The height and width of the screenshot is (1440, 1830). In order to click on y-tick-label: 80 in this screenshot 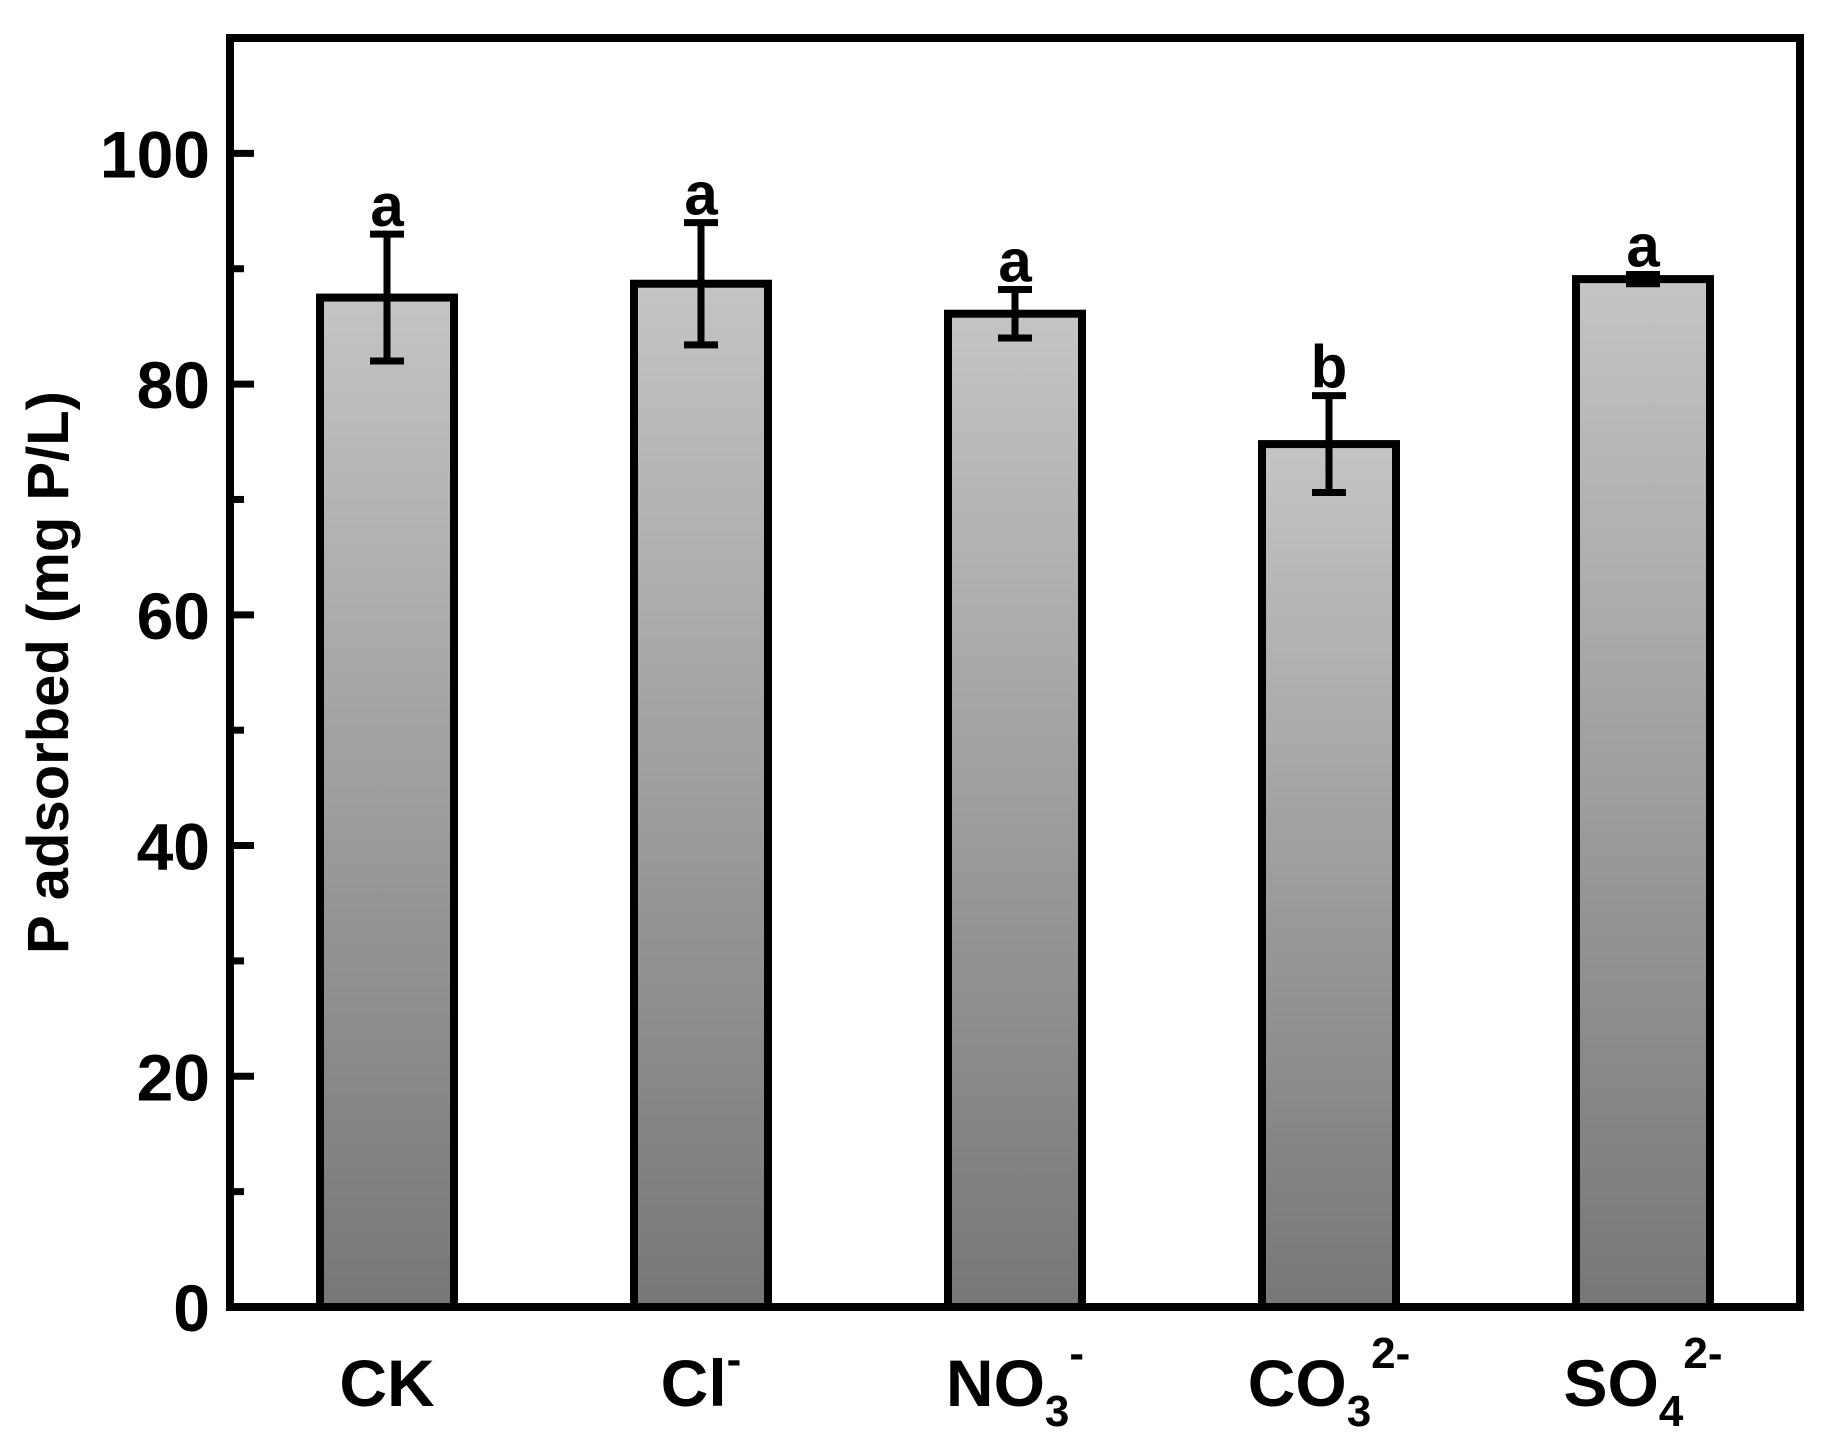, I will do `click(173, 385)`.